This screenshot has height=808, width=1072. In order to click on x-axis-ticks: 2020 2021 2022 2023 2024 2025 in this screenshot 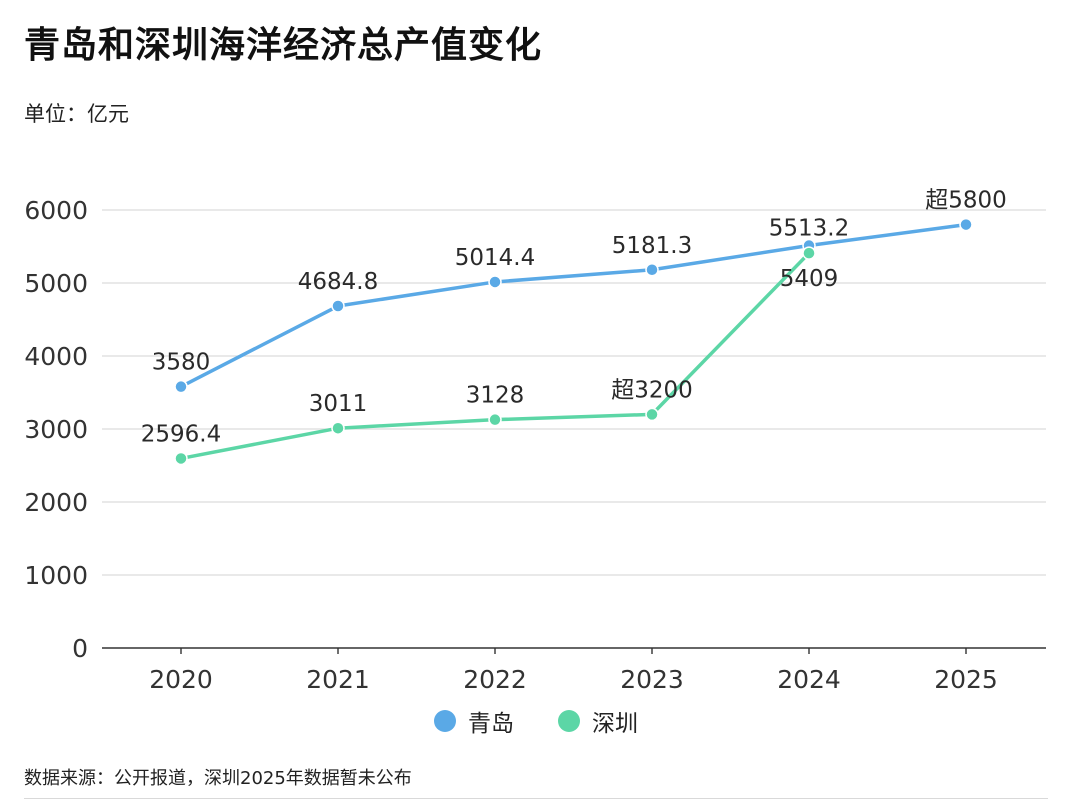, I will do `click(573, 671)`.